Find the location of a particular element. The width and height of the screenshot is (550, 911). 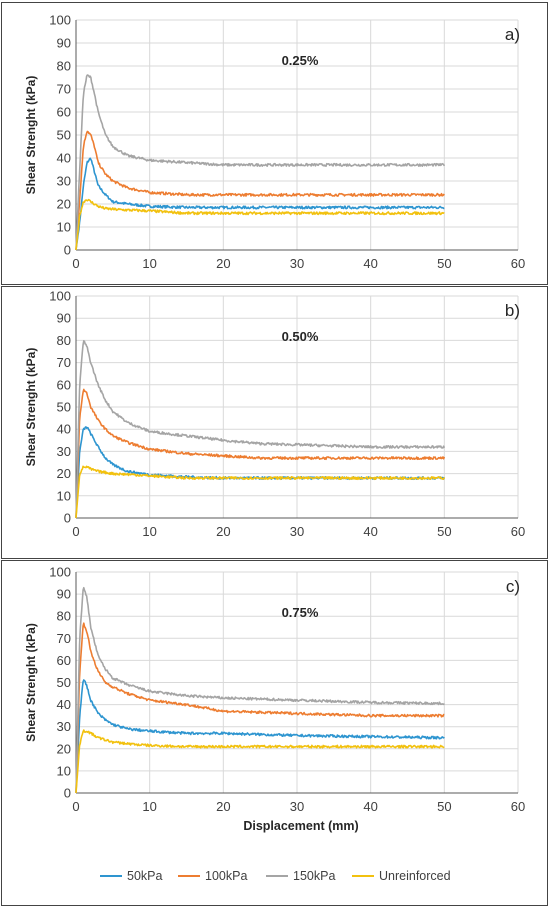

legend-label: 100kPa is located at coordinates (226, 876).